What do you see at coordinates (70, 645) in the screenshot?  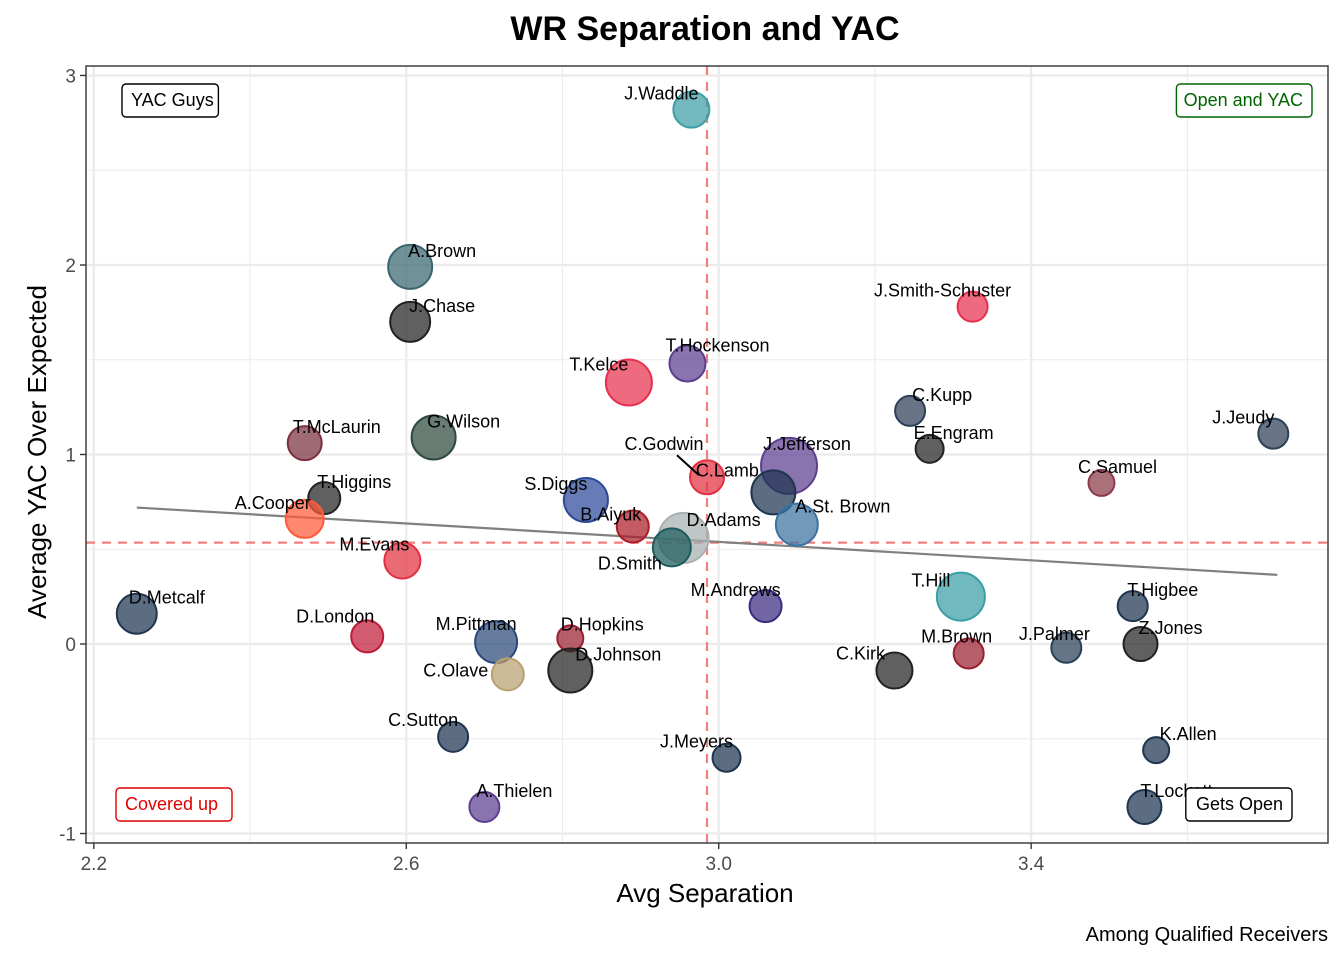 I see `y-tick-label: 0` at bounding box center [70, 645].